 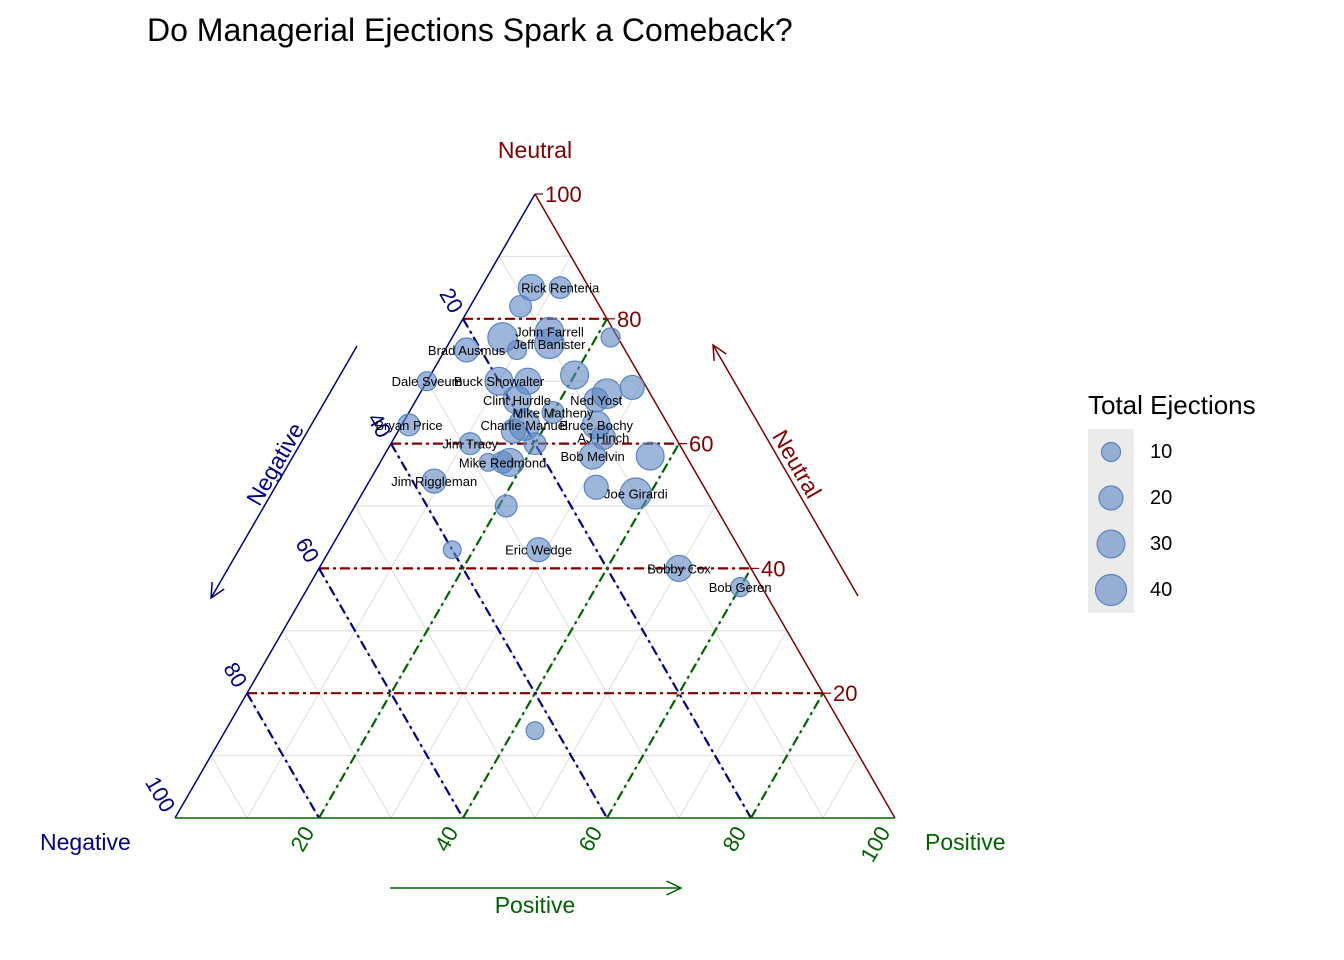 What do you see at coordinates (235, 675) in the screenshot?
I see `tick-label-negative: 80` at bounding box center [235, 675].